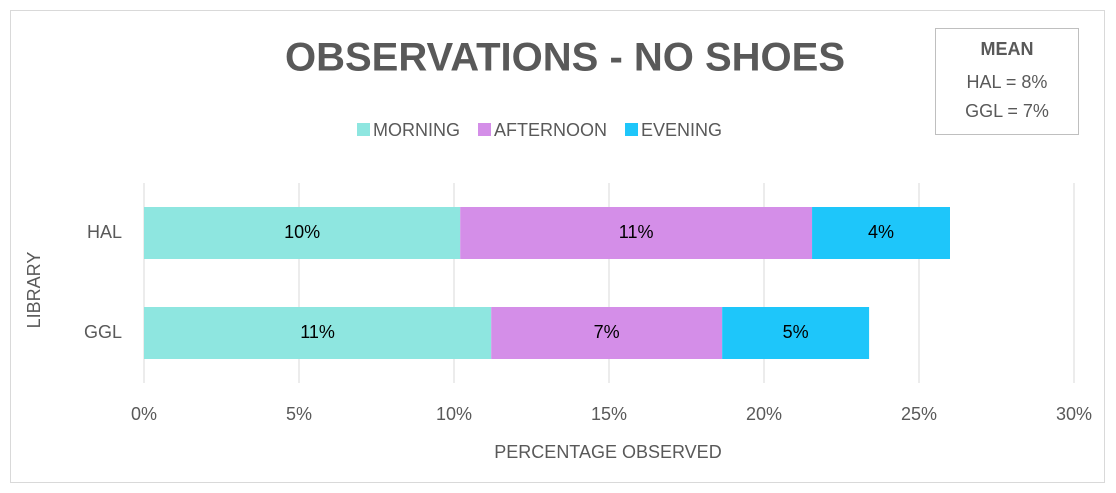 The width and height of the screenshot is (1116, 493). What do you see at coordinates (919, 414) in the screenshot?
I see `x-tick-label: 25%` at bounding box center [919, 414].